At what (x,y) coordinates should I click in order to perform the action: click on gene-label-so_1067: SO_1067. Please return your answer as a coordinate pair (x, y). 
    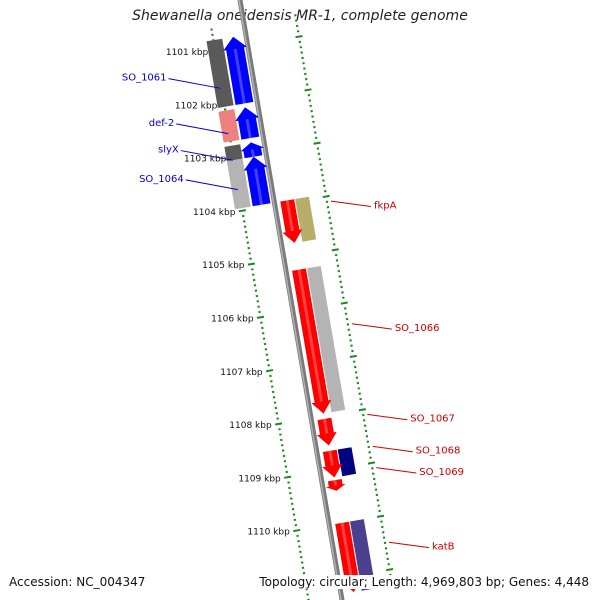
    Looking at the image, I should click on (432, 419).